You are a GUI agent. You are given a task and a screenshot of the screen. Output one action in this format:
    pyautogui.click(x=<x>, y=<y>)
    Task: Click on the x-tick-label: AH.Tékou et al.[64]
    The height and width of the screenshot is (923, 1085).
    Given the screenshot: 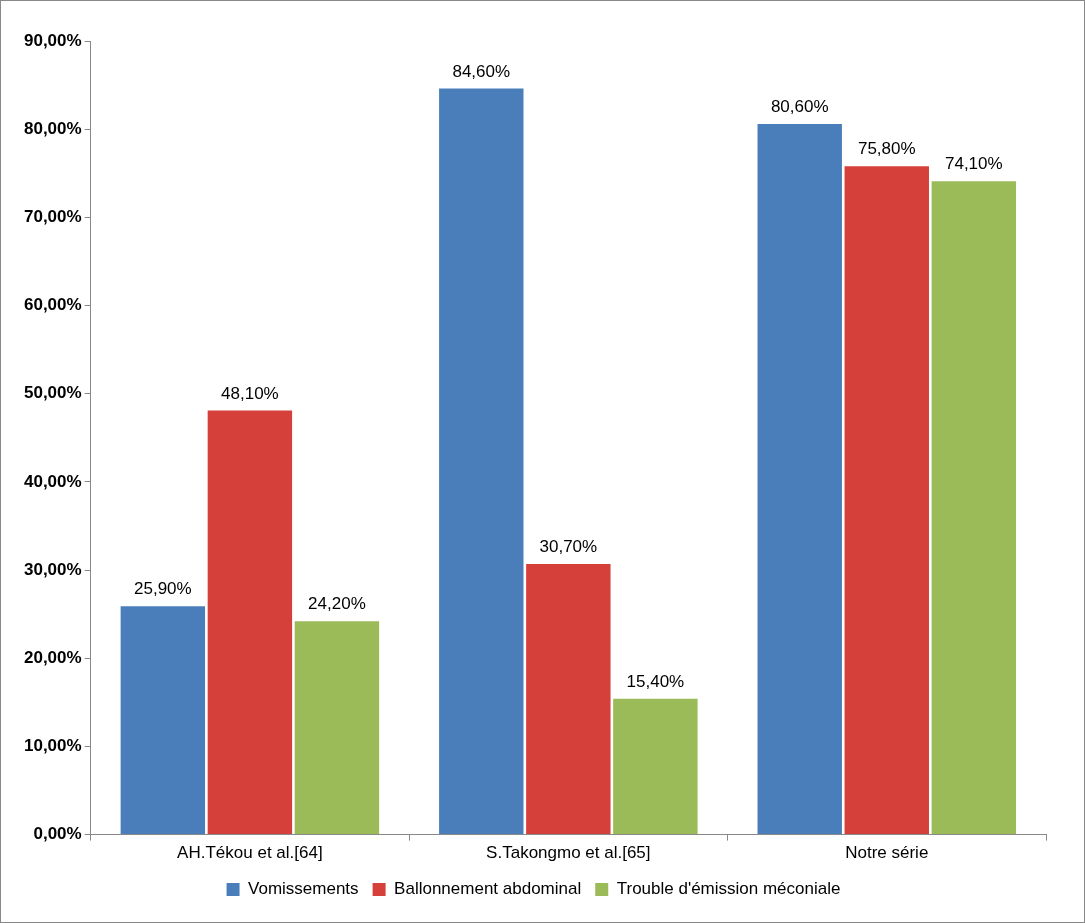 What is the action you would take?
    pyautogui.click(x=250, y=853)
    